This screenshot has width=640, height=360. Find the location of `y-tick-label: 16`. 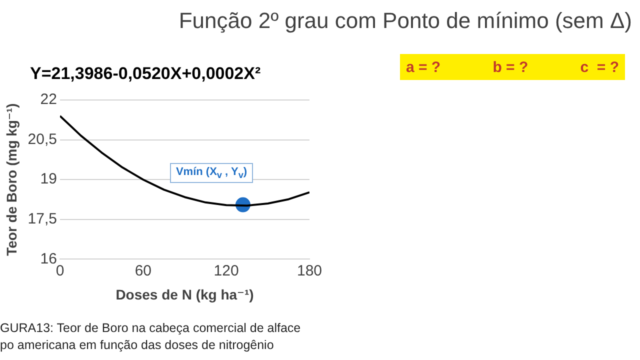

y-tick-label: 16 is located at coordinates (48, 259).